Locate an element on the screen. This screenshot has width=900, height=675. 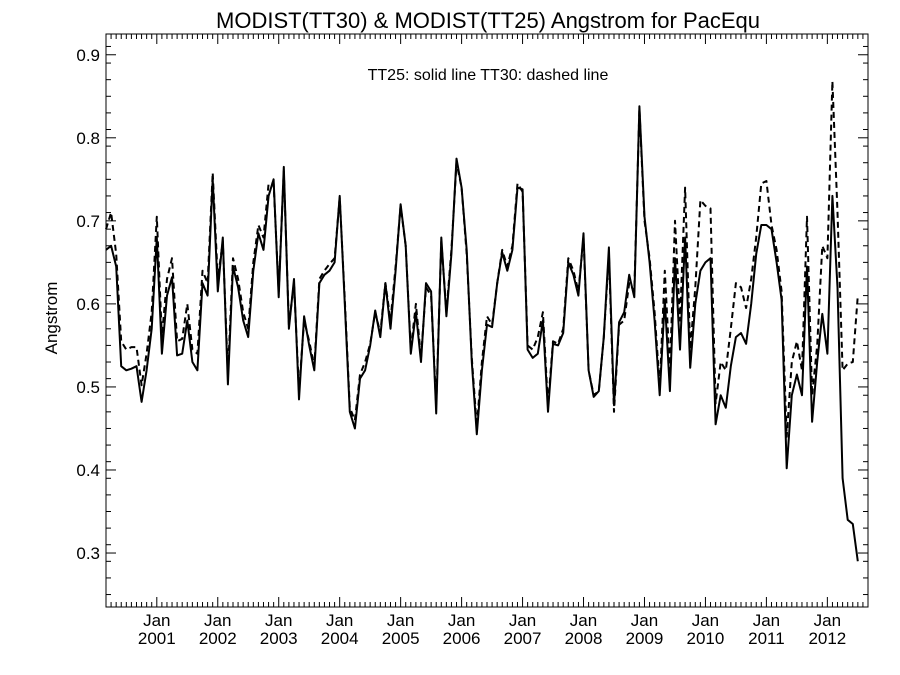
x-tick-year-label: 2001 is located at coordinates (157, 638).